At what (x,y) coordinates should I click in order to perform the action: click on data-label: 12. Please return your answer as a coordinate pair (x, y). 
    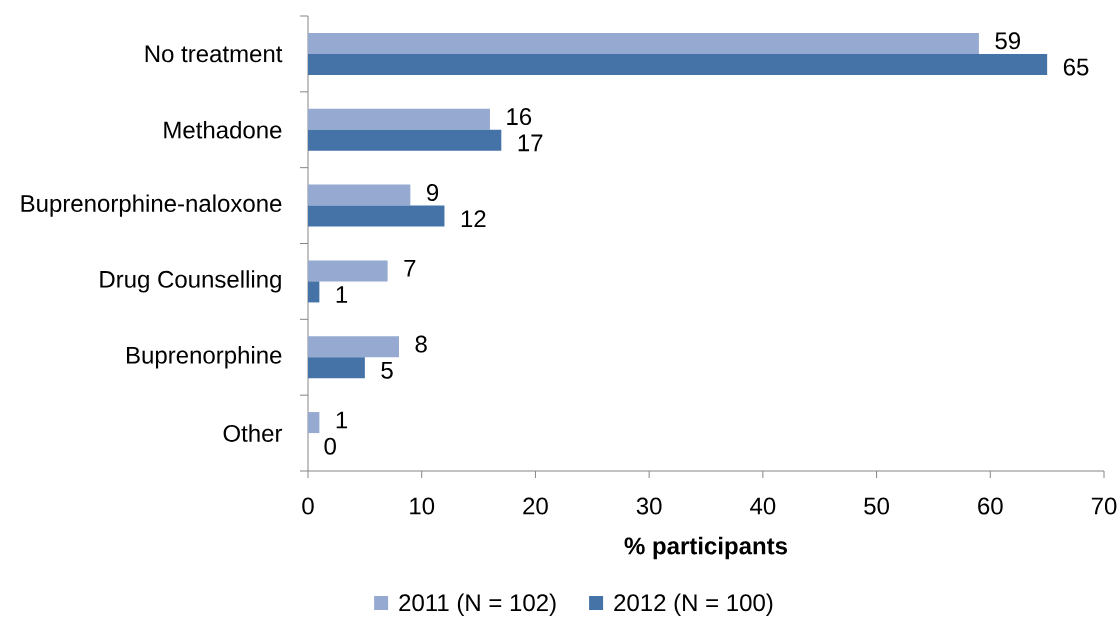
    Looking at the image, I should click on (473, 219).